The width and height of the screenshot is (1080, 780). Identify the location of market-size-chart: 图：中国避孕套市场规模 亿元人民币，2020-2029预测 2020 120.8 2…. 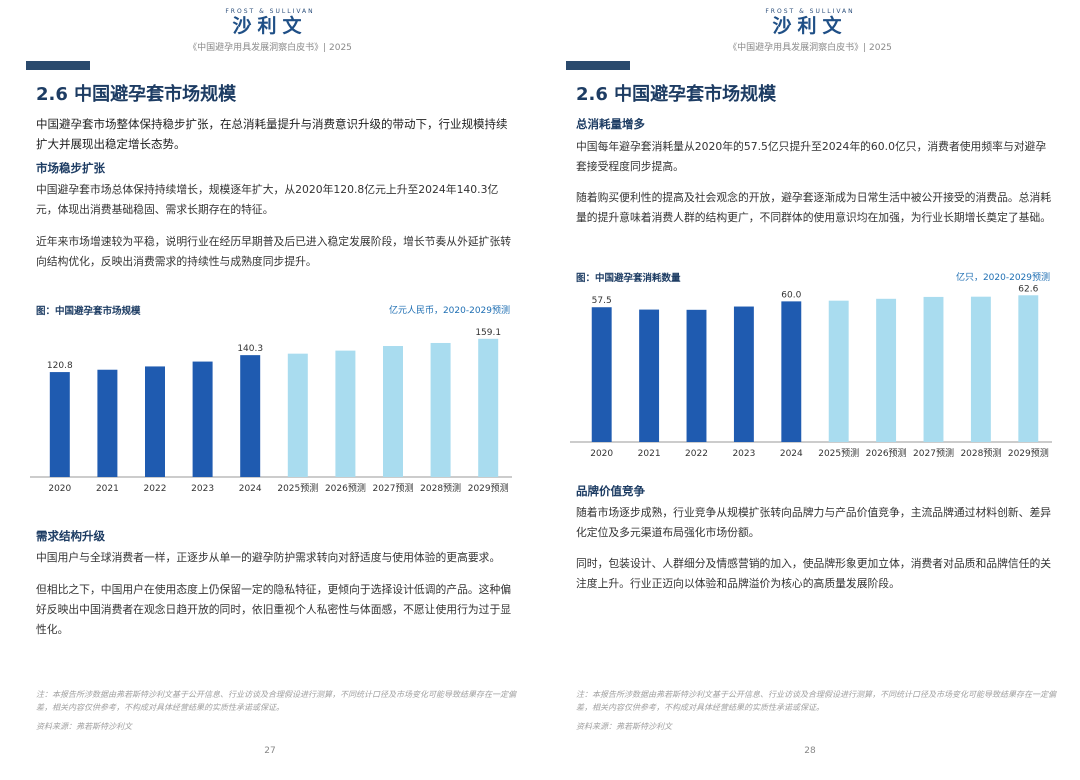
(270, 398).